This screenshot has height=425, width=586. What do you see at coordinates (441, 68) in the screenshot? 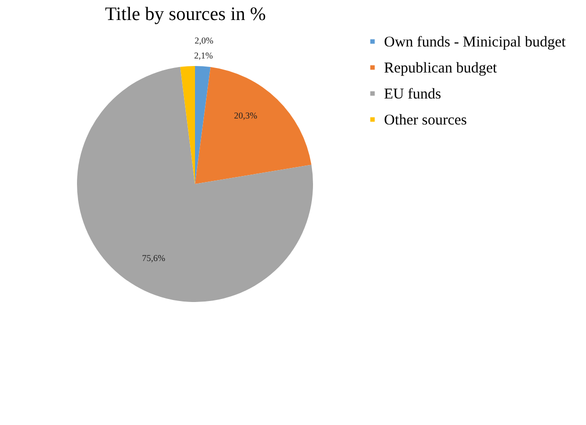
I see `legend-label: Republican budget` at bounding box center [441, 68].